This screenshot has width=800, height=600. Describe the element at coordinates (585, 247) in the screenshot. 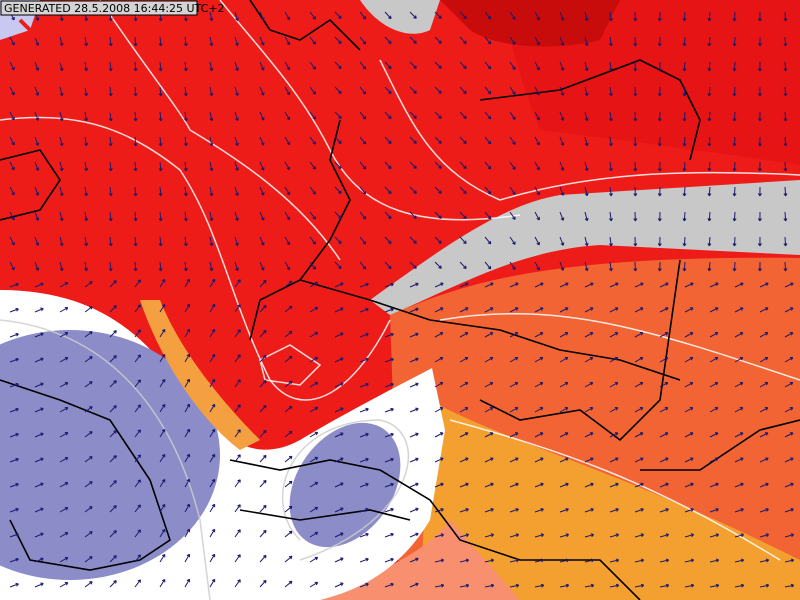

I see `field-gray-band` at that location.